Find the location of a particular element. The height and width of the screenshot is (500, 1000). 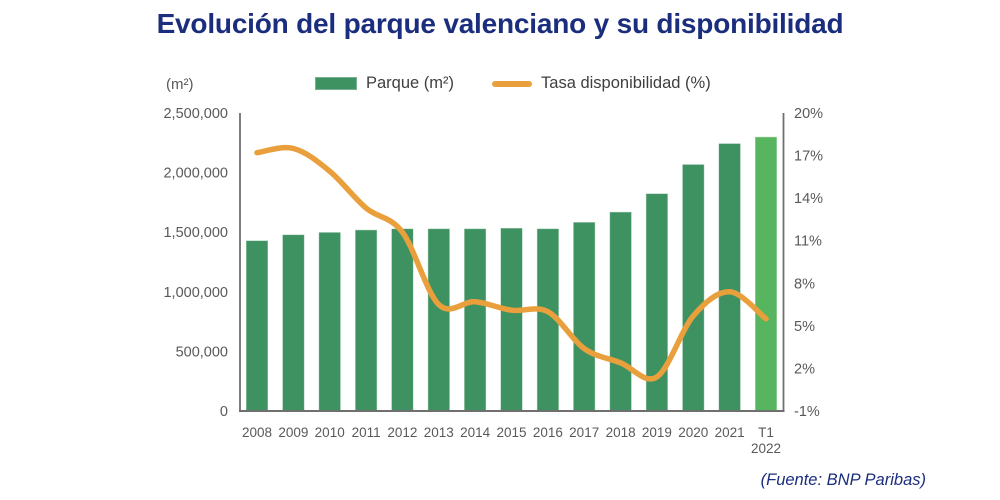

right-axis-tick-label: -1% is located at coordinates (807, 412).